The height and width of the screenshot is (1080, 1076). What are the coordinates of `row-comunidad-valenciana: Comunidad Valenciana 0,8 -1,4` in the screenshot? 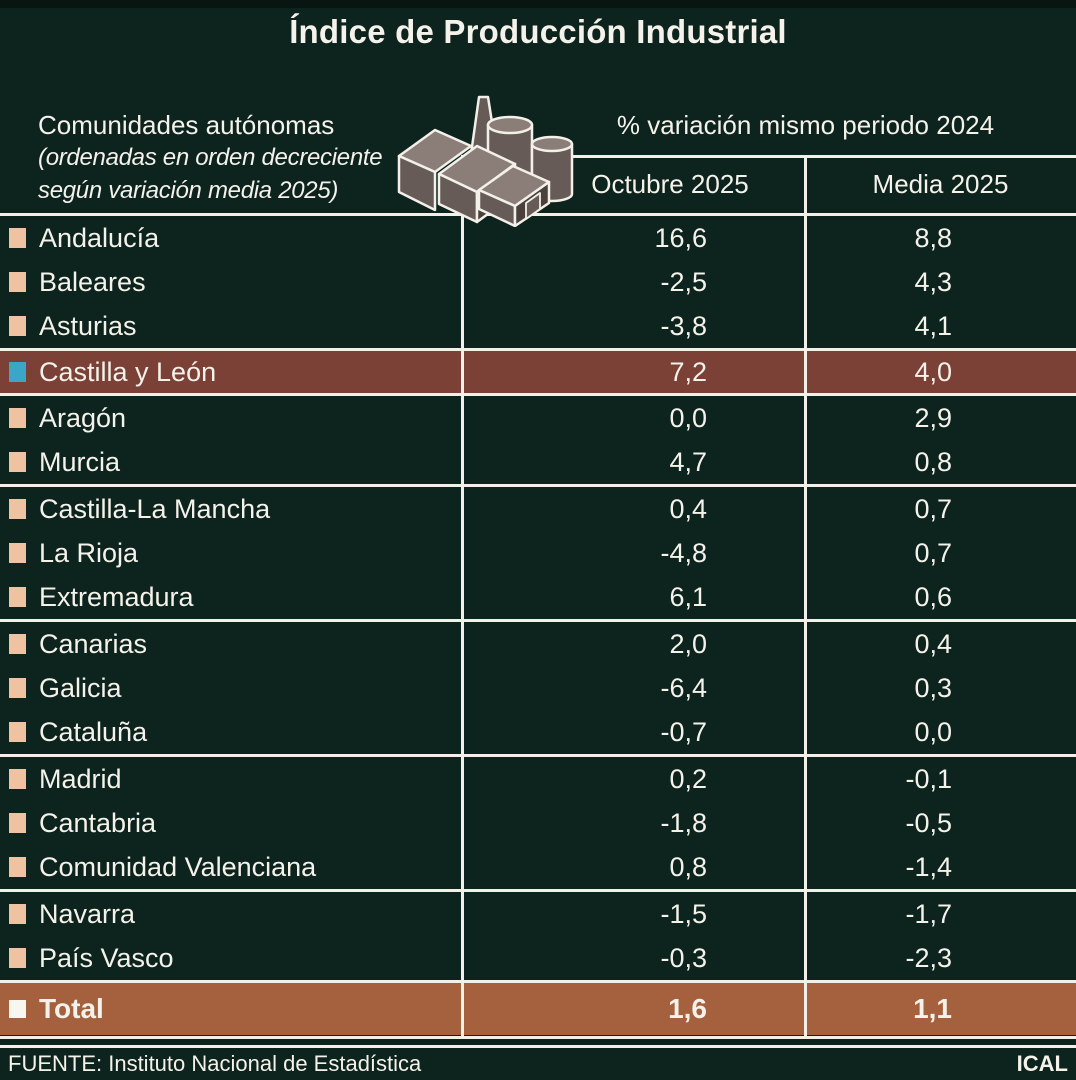 It's located at (538, 867).